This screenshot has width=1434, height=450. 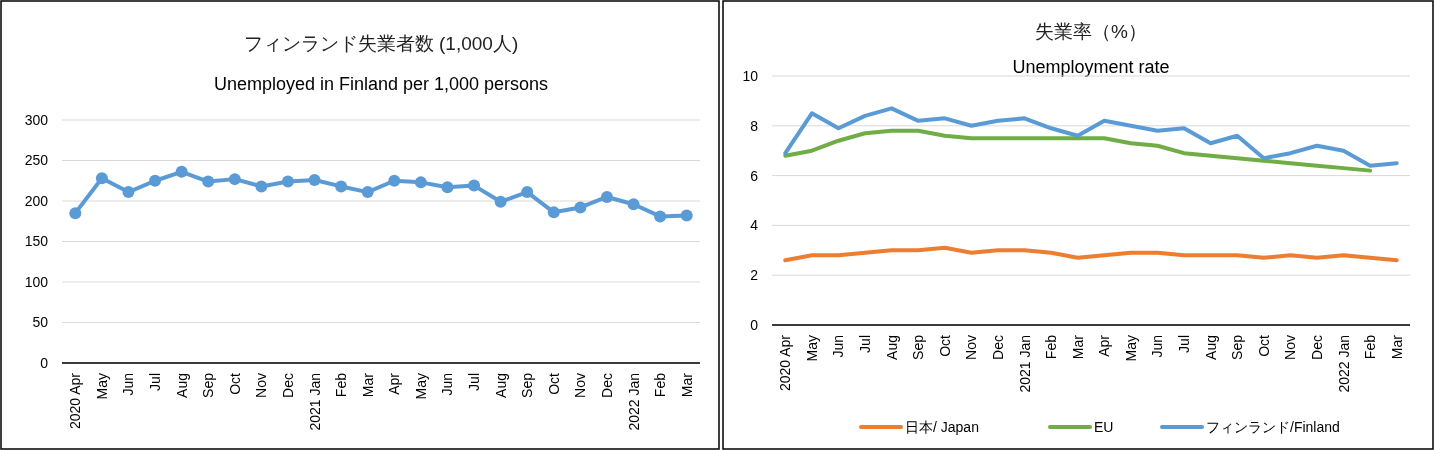 What do you see at coordinates (1273, 426) in the screenshot?
I see `legend-label: フィンランド/Finland` at bounding box center [1273, 426].